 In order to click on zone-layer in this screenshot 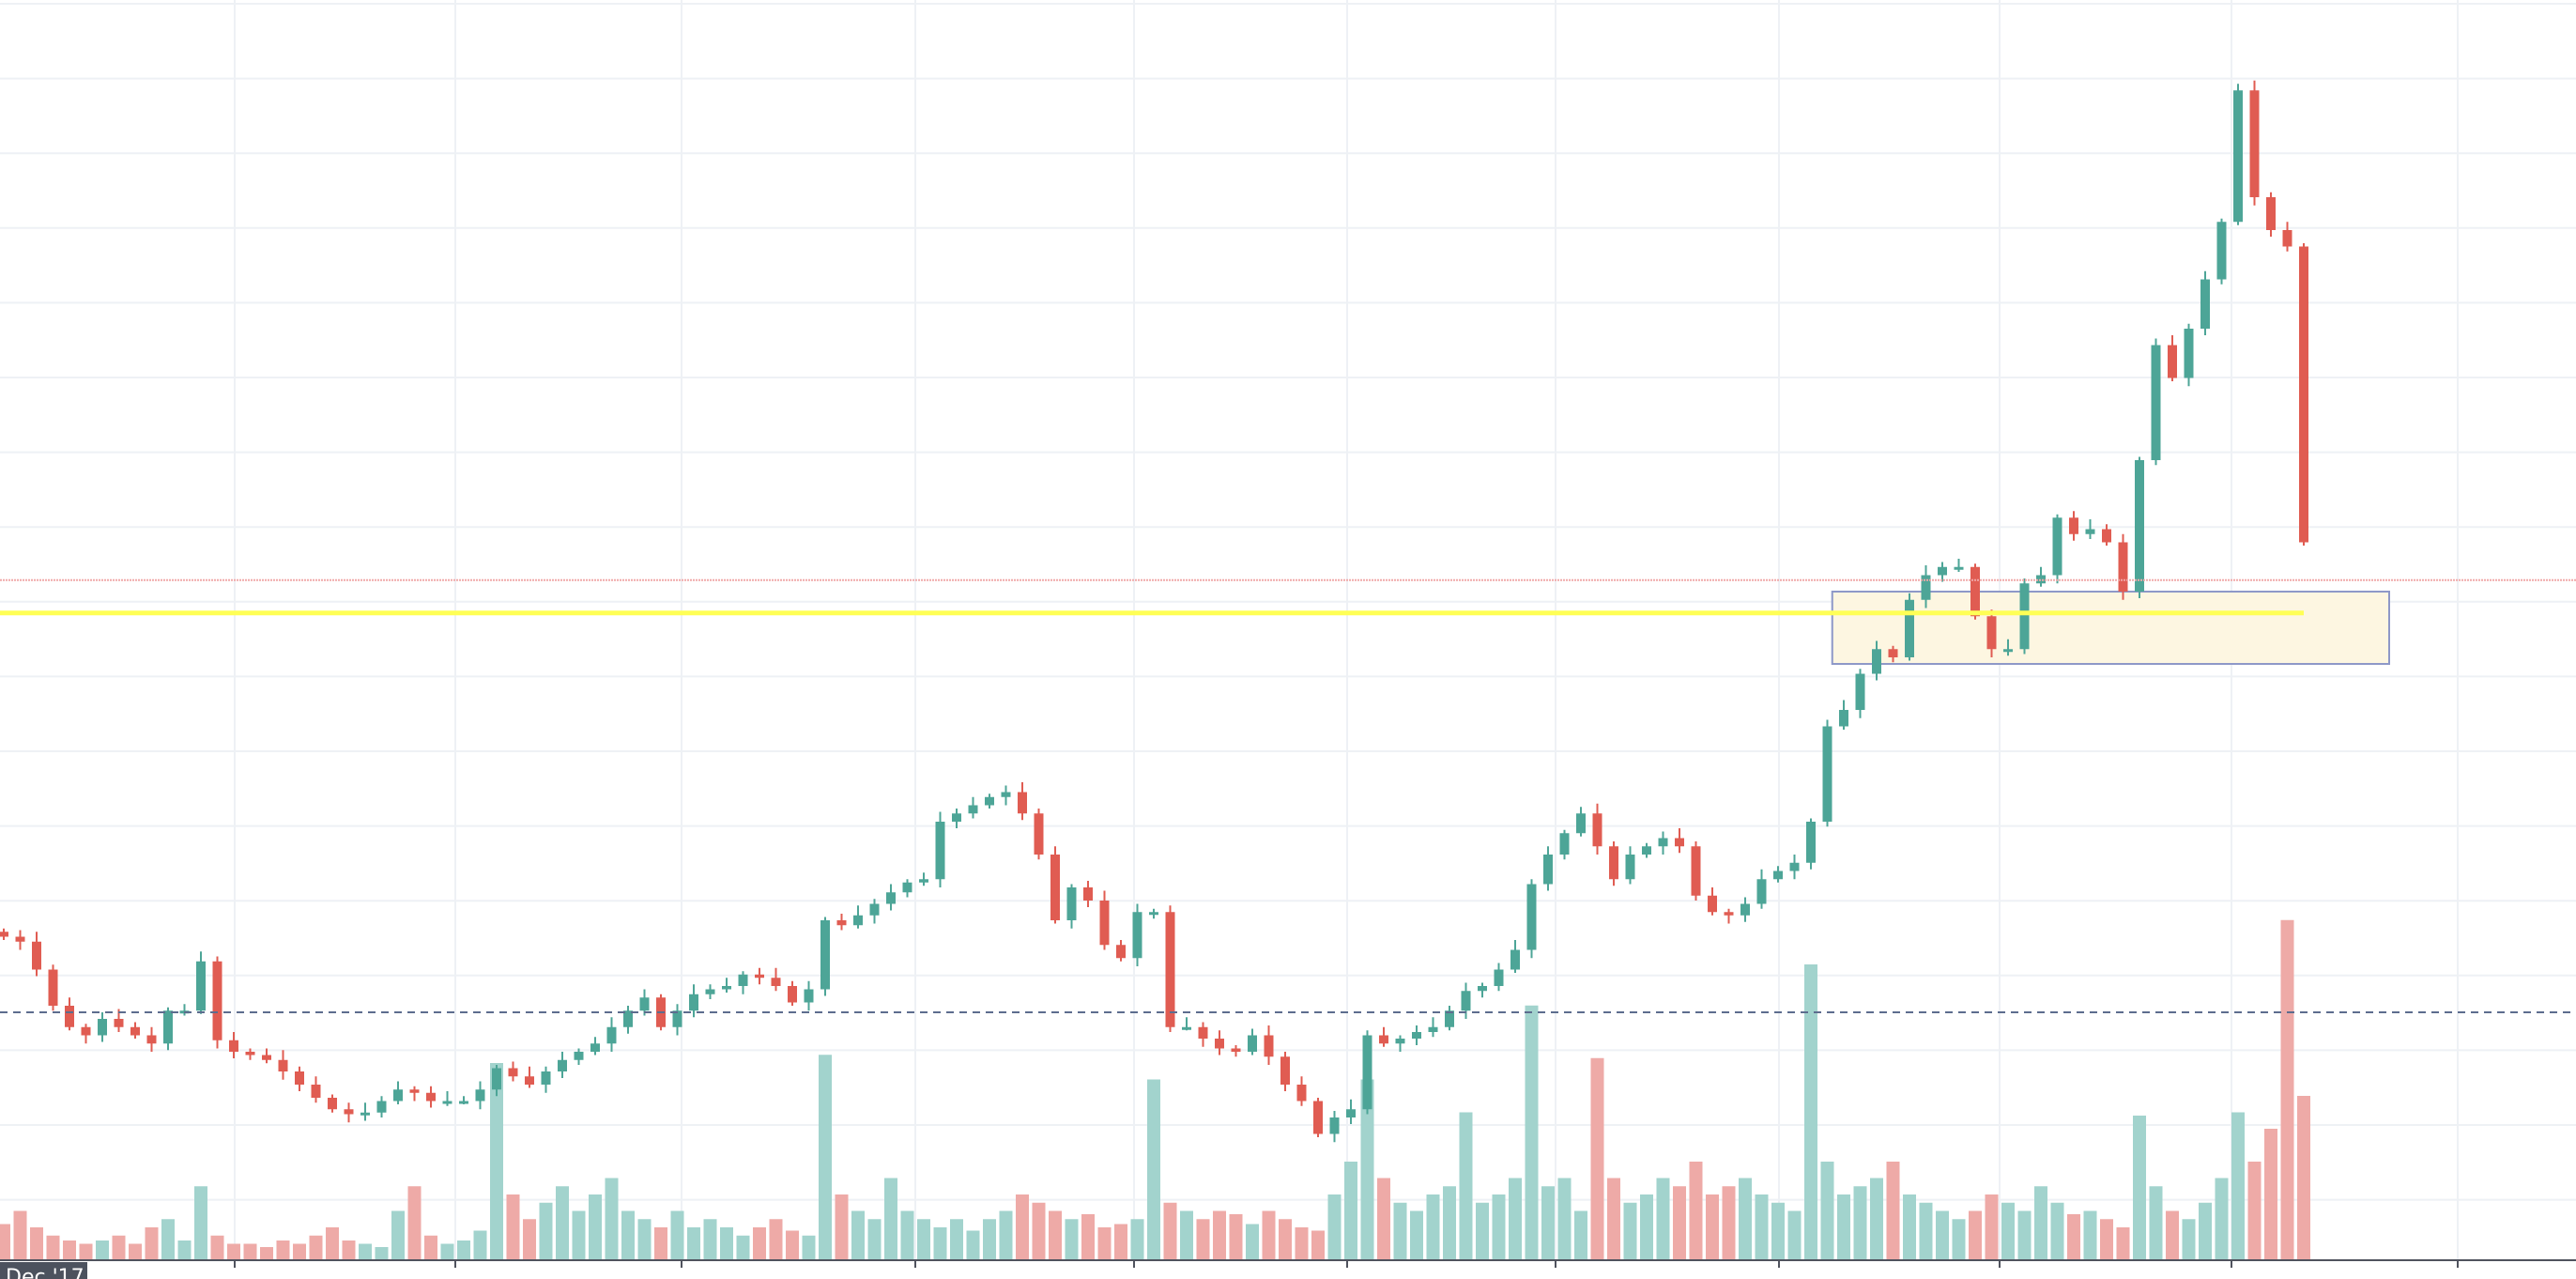, I will do `click(2110, 628)`.